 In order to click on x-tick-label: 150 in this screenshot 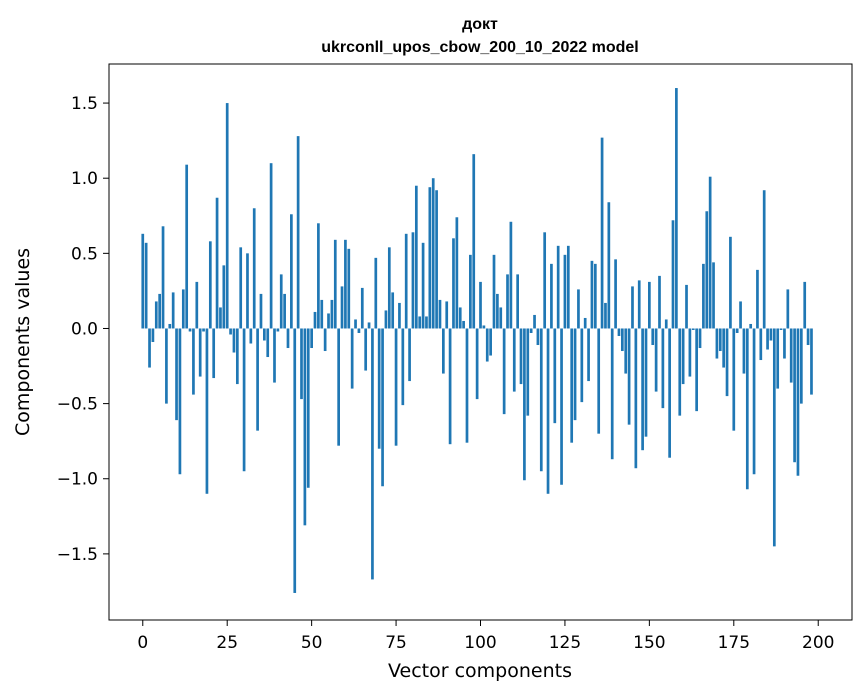, I will do `click(649, 643)`.